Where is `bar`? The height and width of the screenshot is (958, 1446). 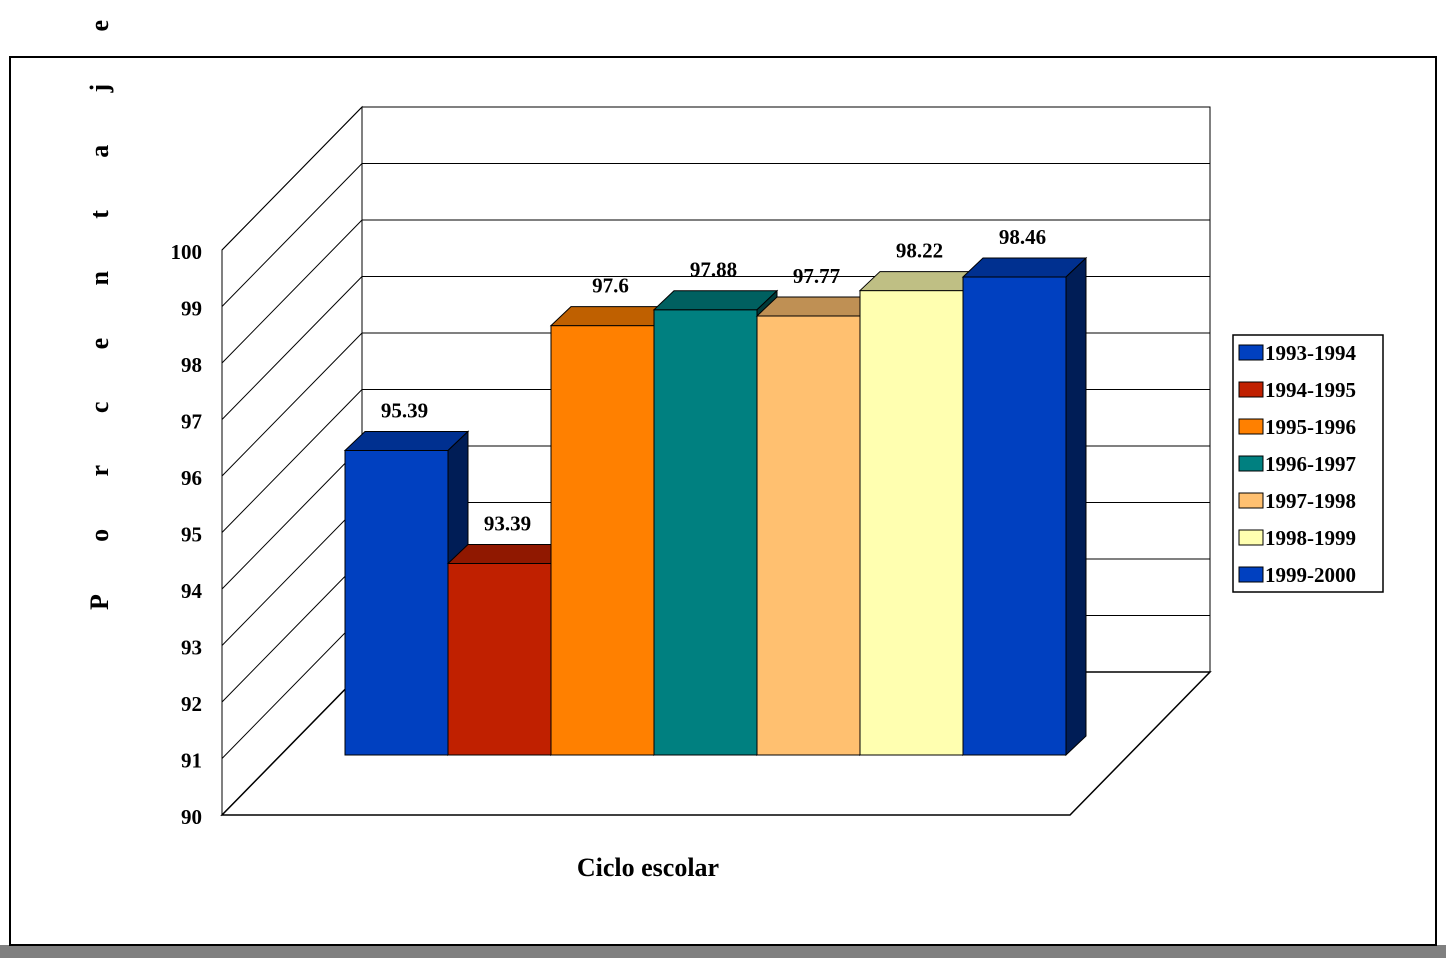 bar is located at coordinates (1024, 506).